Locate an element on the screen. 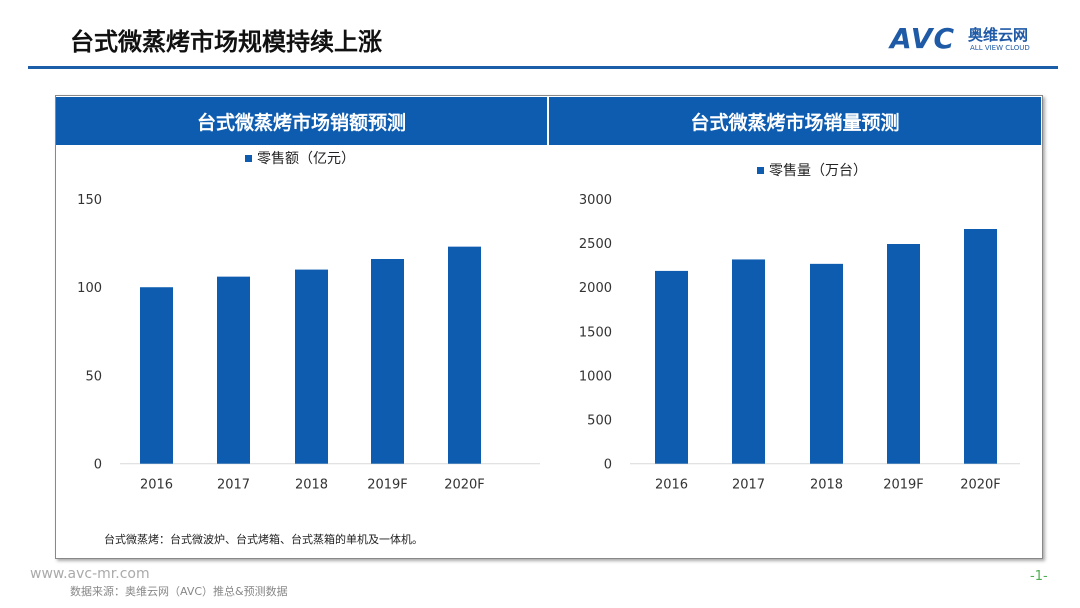  y-tick-label: 150 is located at coordinates (89, 200).